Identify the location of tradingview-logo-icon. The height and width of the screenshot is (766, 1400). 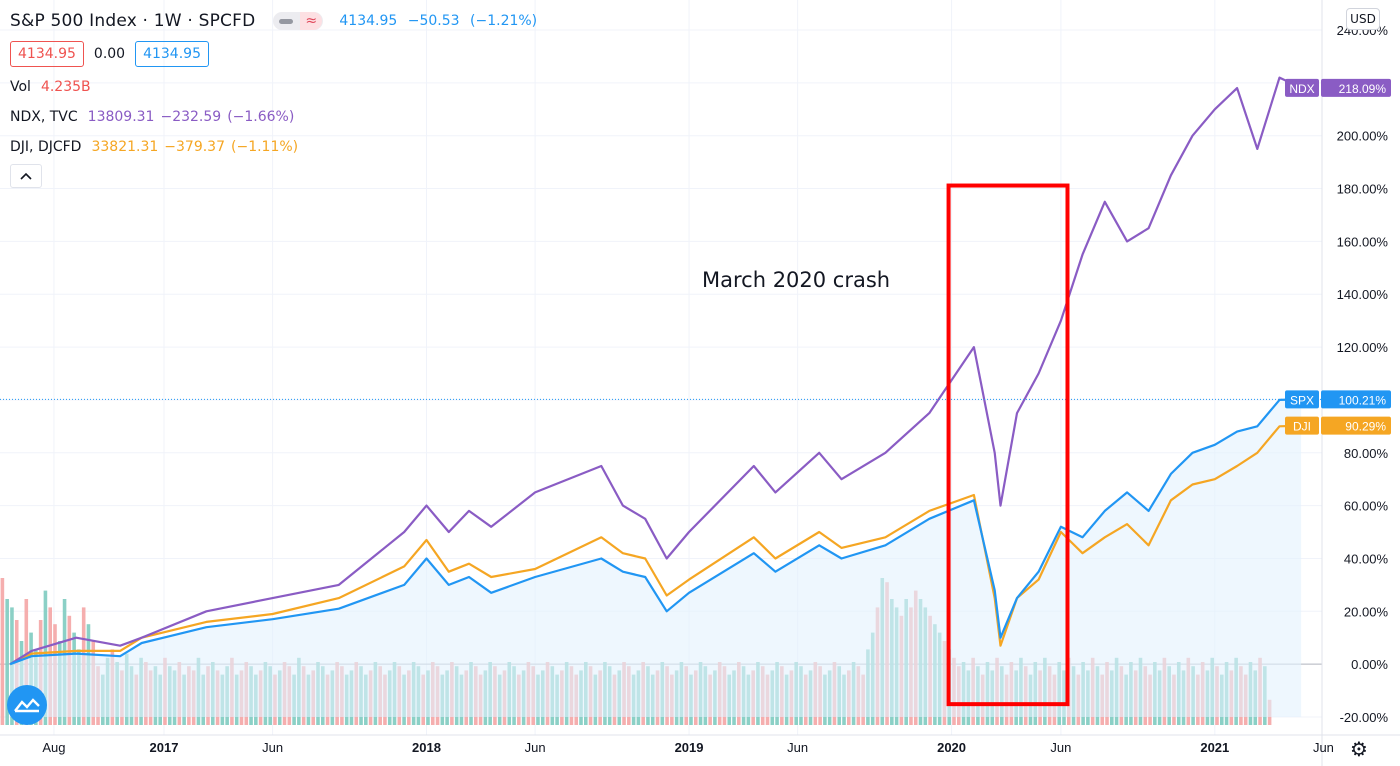
(27, 705).